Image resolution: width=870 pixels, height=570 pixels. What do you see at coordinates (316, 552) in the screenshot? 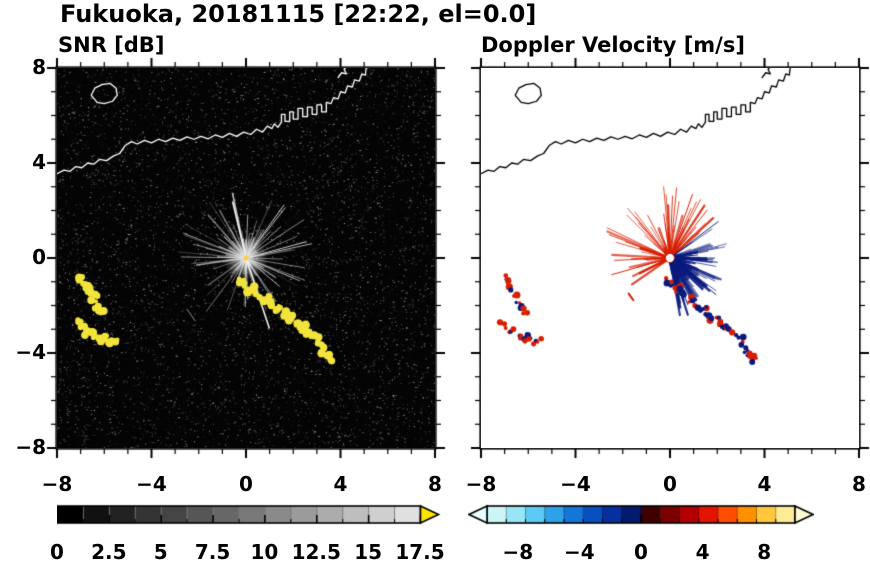
I see `snr-colorbar-label: 12.5` at bounding box center [316, 552].